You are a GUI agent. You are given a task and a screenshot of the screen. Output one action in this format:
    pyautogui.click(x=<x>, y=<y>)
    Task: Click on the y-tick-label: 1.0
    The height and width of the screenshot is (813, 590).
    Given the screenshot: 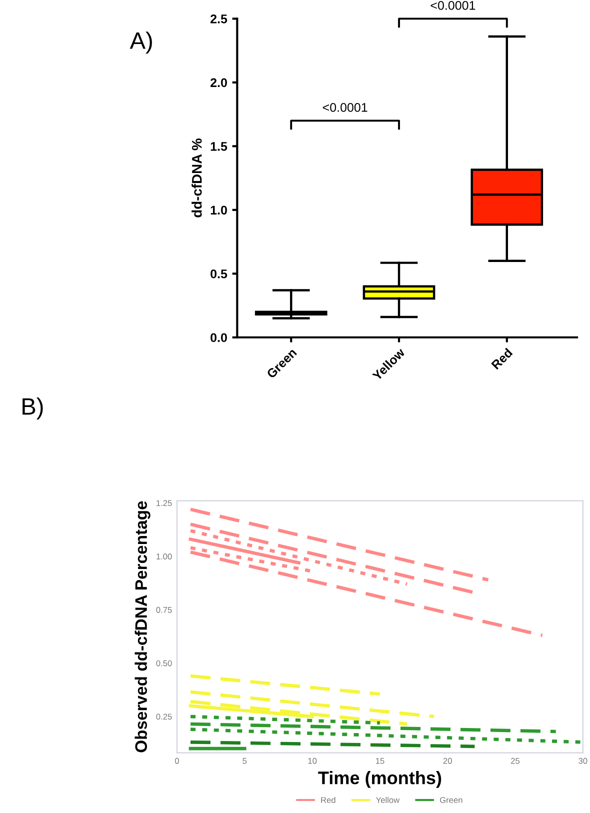 What is the action you would take?
    pyautogui.click(x=218, y=210)
    